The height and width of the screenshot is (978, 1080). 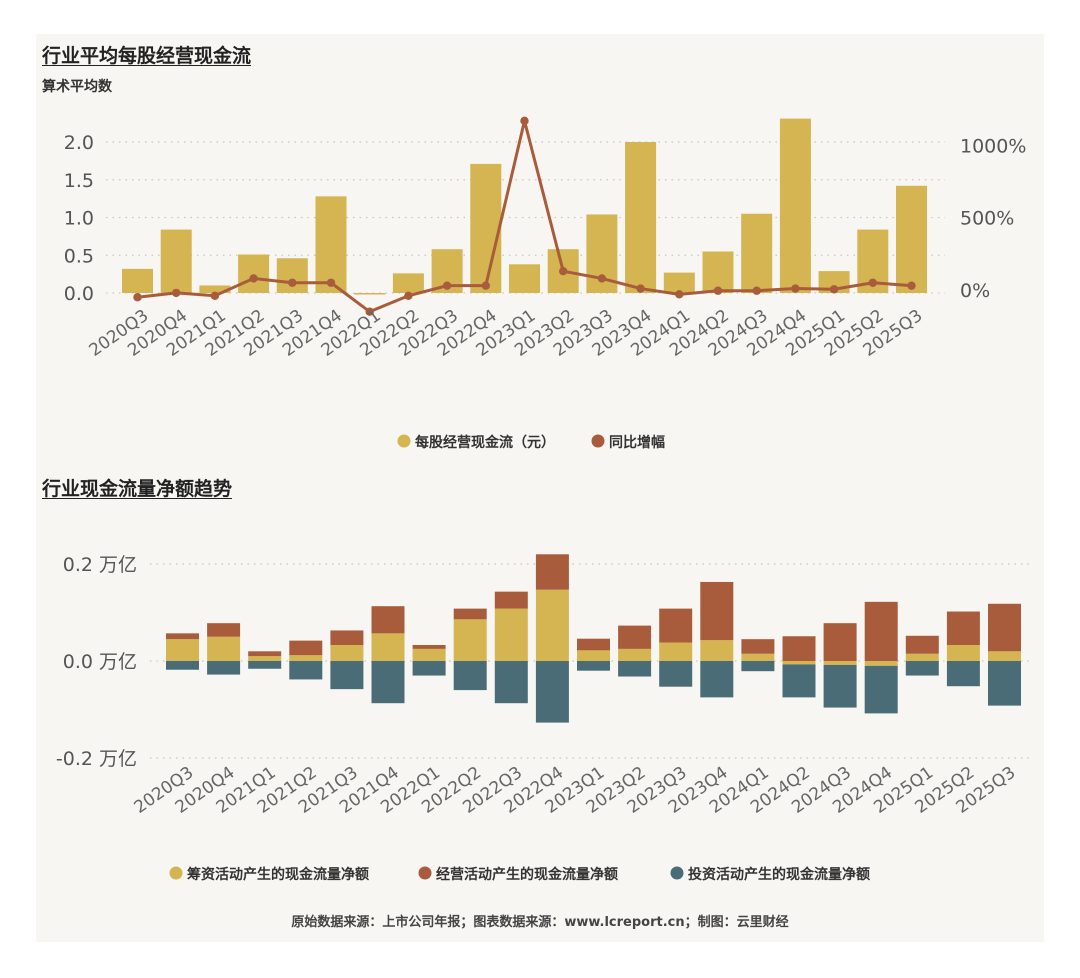 What do you see at coordinates (176, 293) in the screenshot?
I see `yoy-point-2020Q4` at bounding box center [176, 293].